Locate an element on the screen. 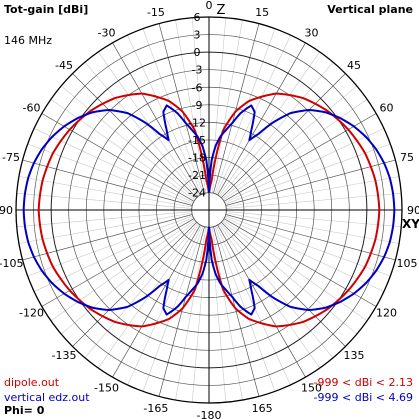 This screenshot has width=419, height=419. radial-tick-label: -24 is located at coordinates (197, 193).